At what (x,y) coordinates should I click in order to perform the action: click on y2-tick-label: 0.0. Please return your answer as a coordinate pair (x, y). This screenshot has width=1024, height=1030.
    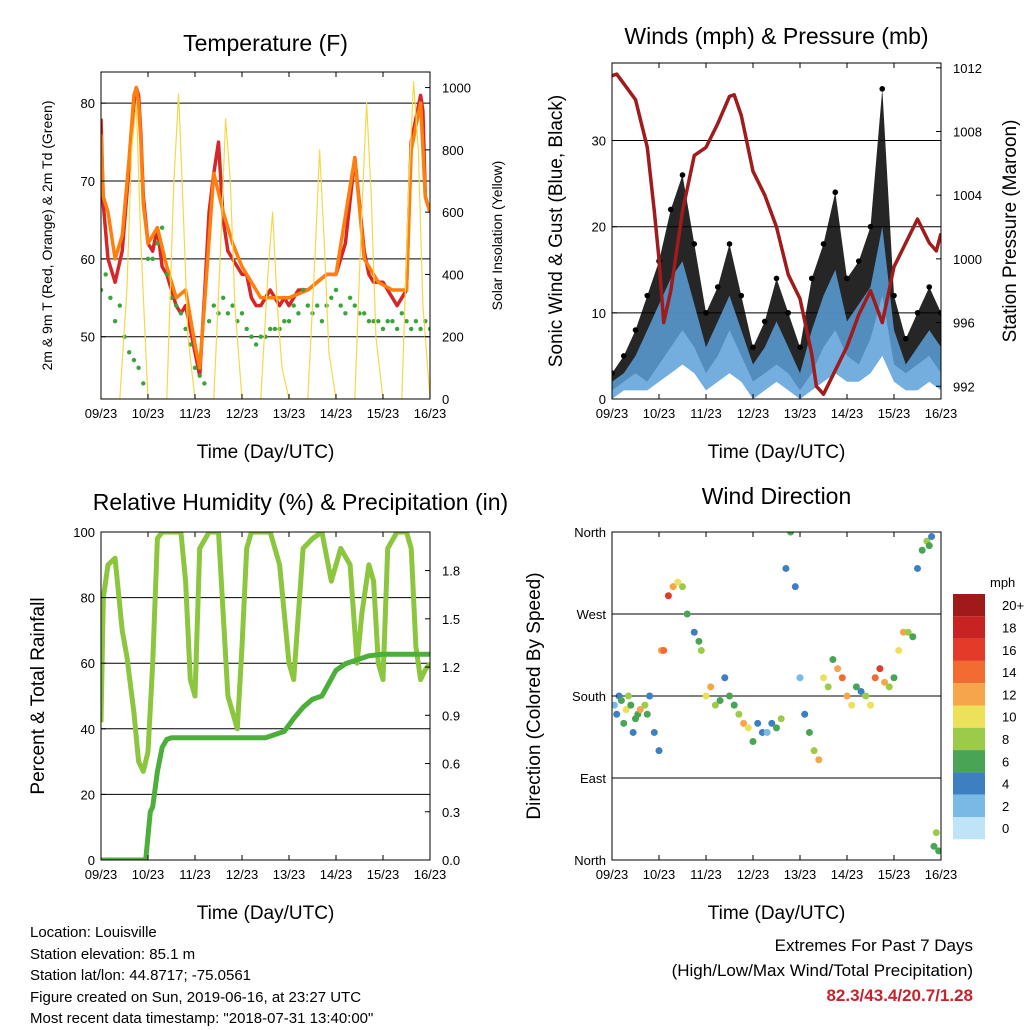
    Looking at the image, I should click on (451, 860).